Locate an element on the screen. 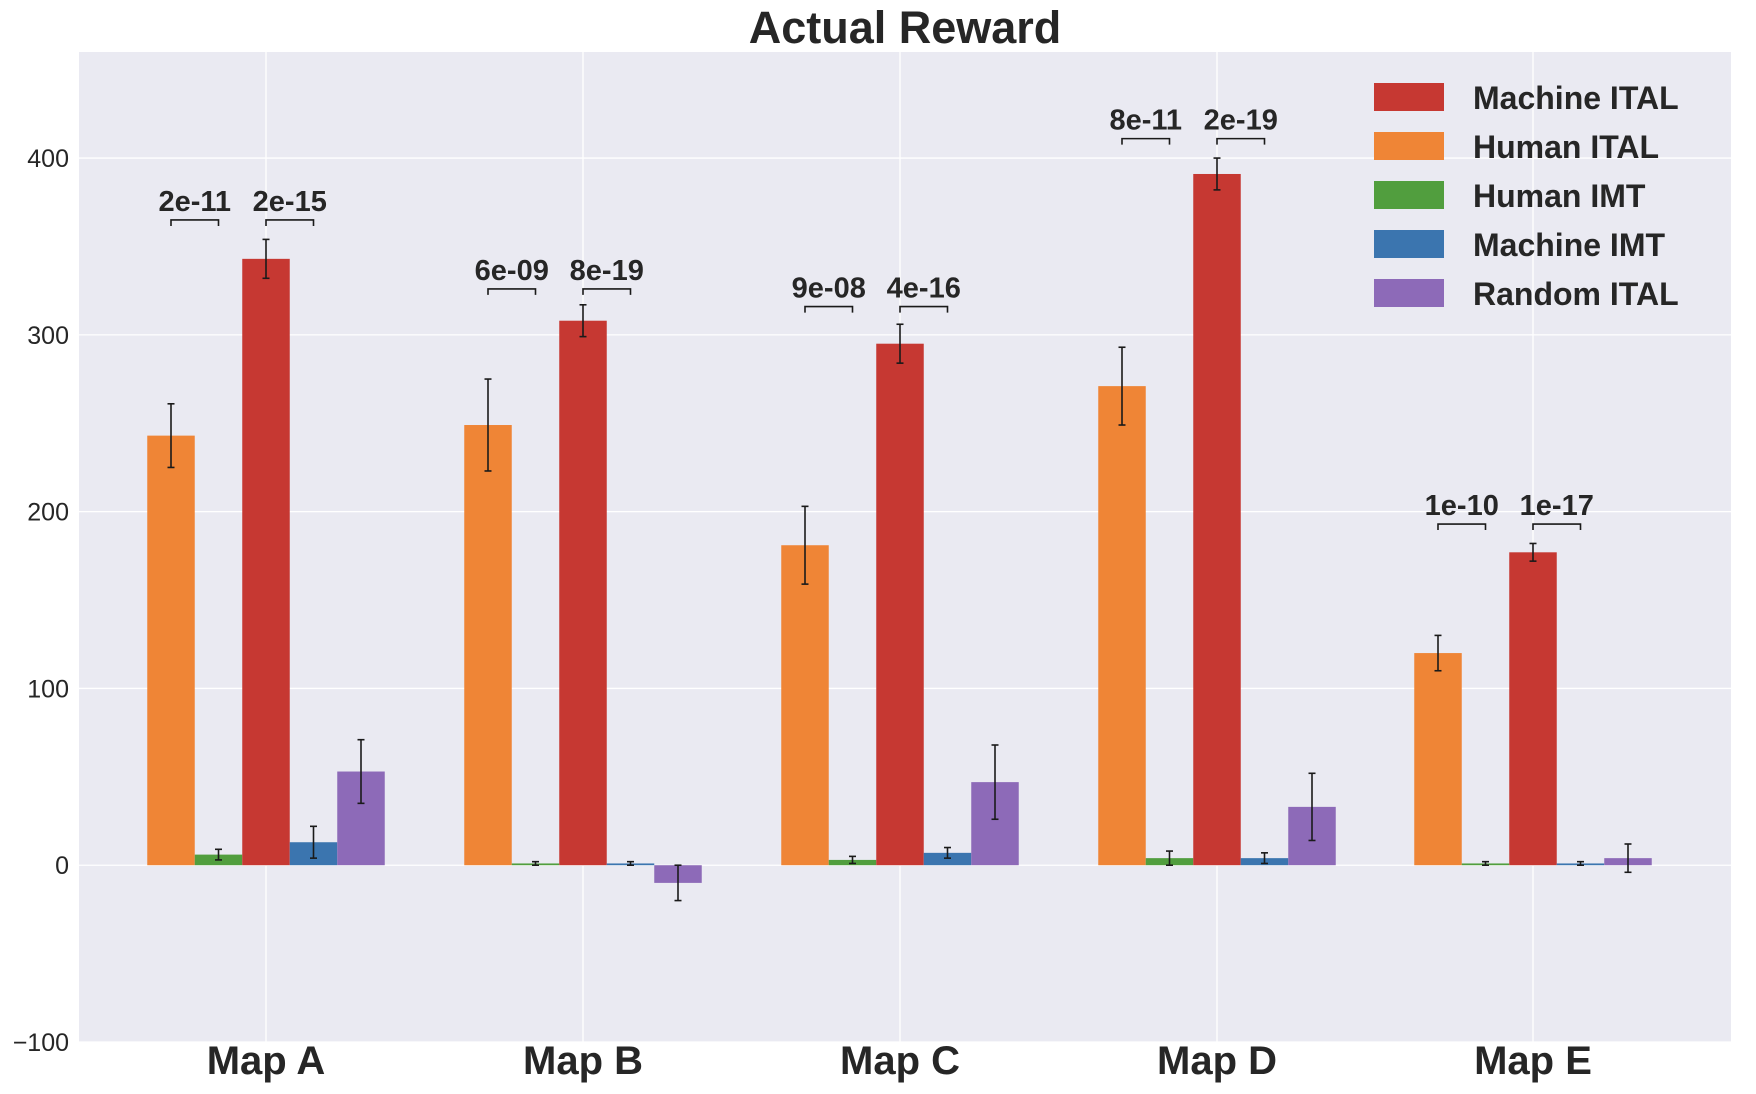 This screenshot has height=1094, width=1756. p-value-label-map-b: 8e-19 is located at coordinates (607, 271).